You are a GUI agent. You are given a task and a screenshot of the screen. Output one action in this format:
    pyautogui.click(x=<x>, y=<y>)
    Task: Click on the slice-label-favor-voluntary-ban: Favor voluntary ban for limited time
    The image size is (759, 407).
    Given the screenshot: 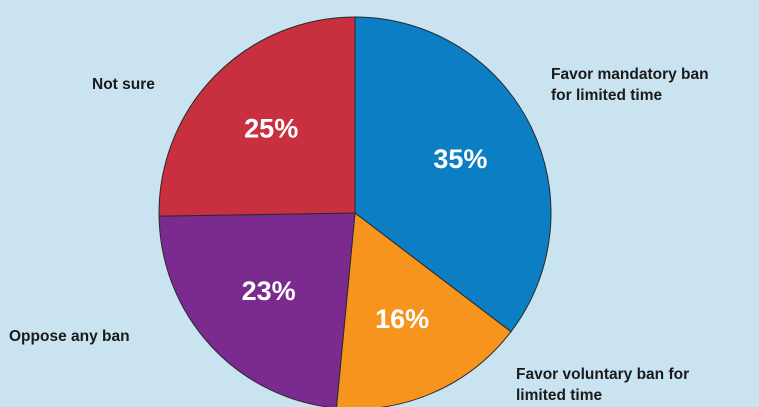 What is the action you would take?
    pyautogui.click(x=602, y=385)
    